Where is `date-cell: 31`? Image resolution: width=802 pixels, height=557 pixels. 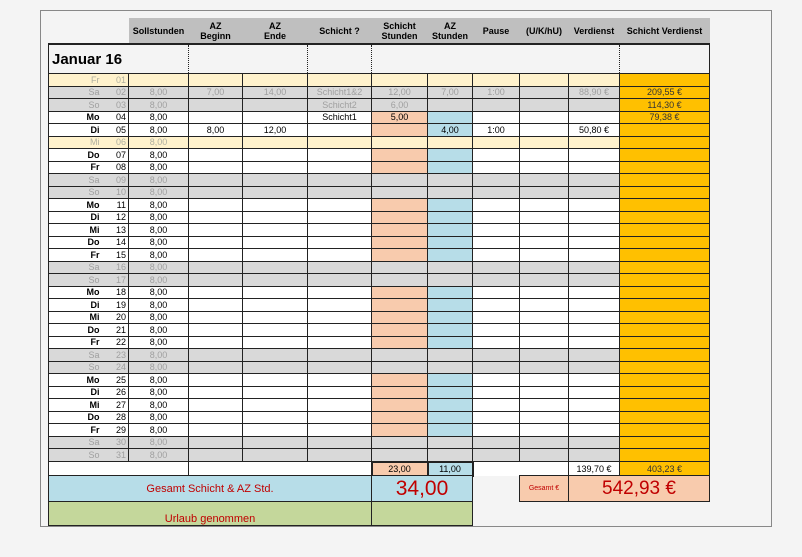
date-cell: 31 is located at coordinates (116, 455).